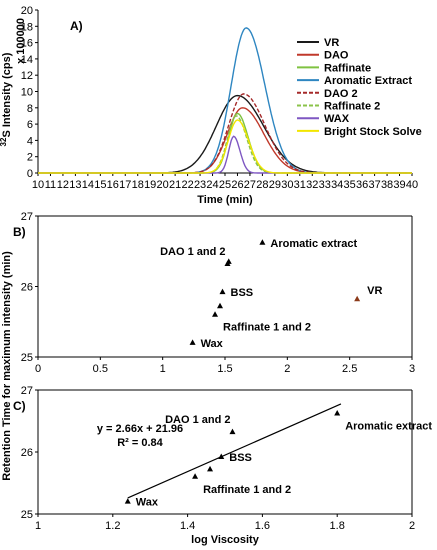 This screenshot has width=437, height=550. I want to click on panel-a-y-tick-label: 16, so click(27, 44).